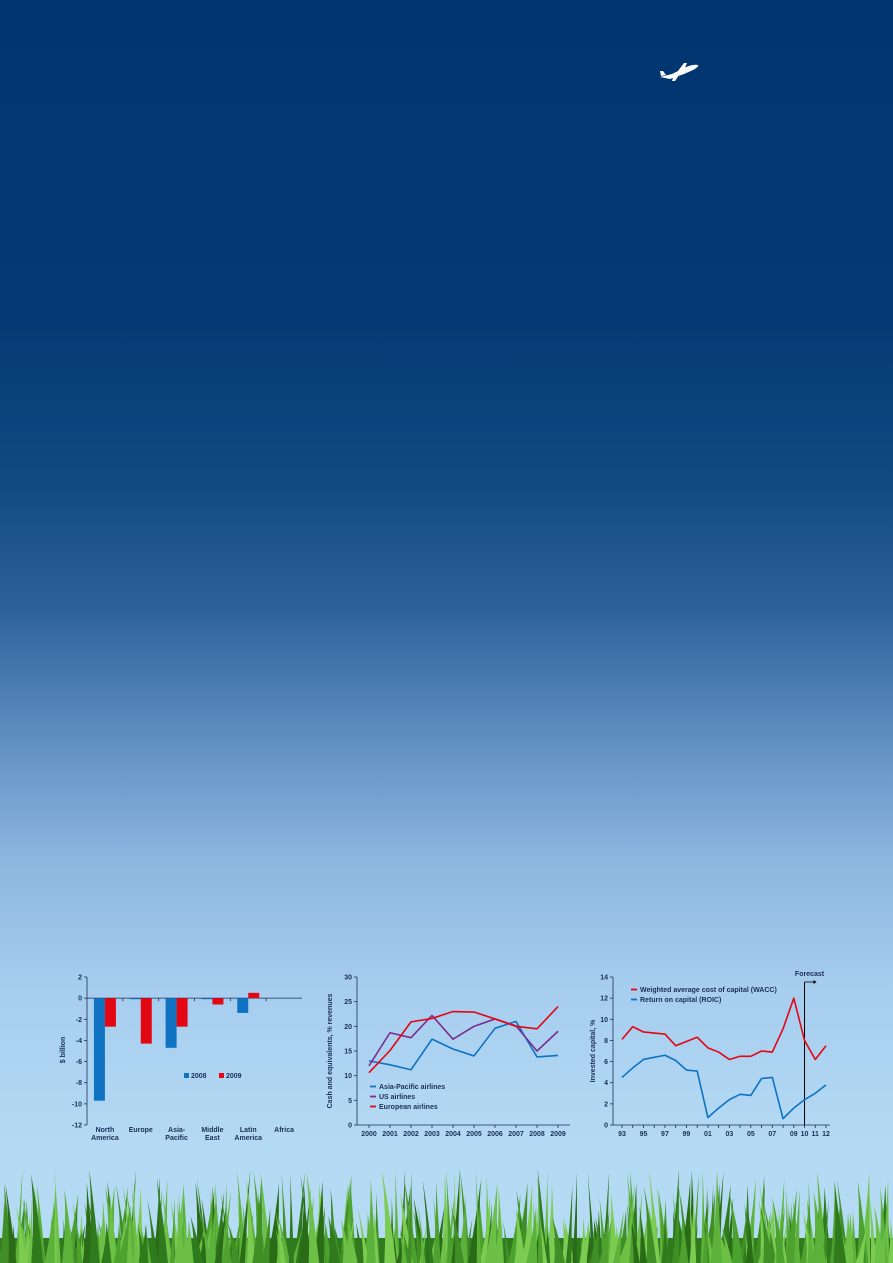  Describe the element at coordinates (815, 982) in the screenshot. I see `forecast-arrow-head` at that location.